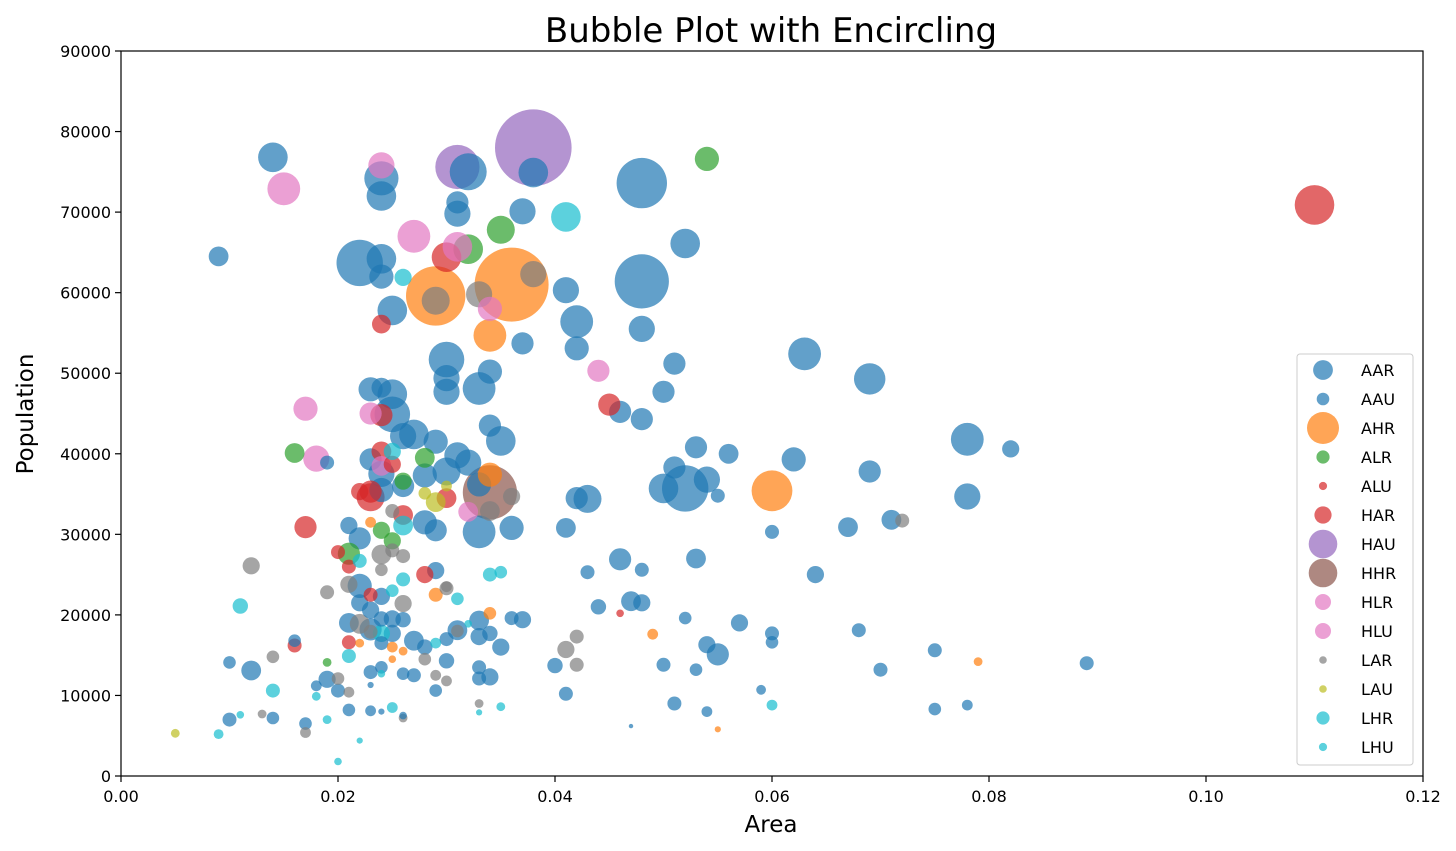 This screenshot has width=1456, height=851. What do you see at coordinates (1323, 486) in the screenshot?
I see `legend-marker-alu` at bounding box center [1323, 486].